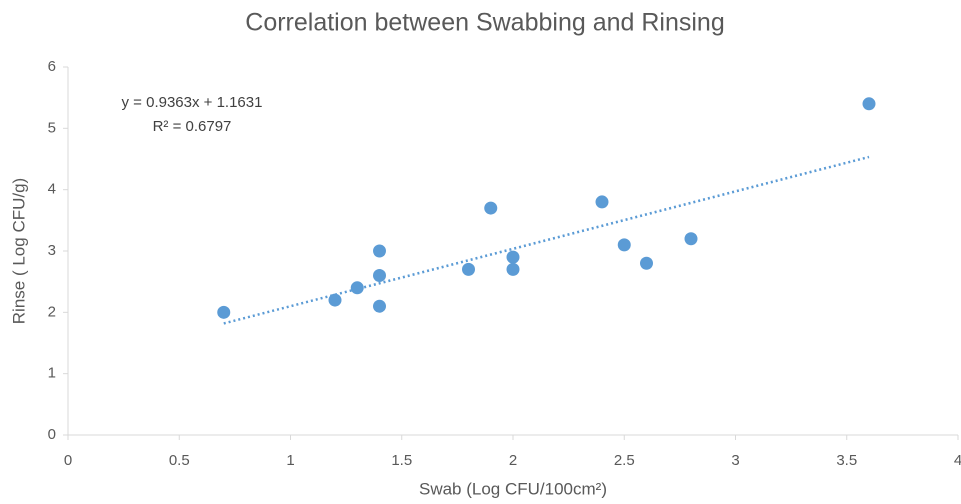 Image resolution: width=961 pixels, height=504 pixels. I want to click on y-tick-label: 1, so click(52, 373).